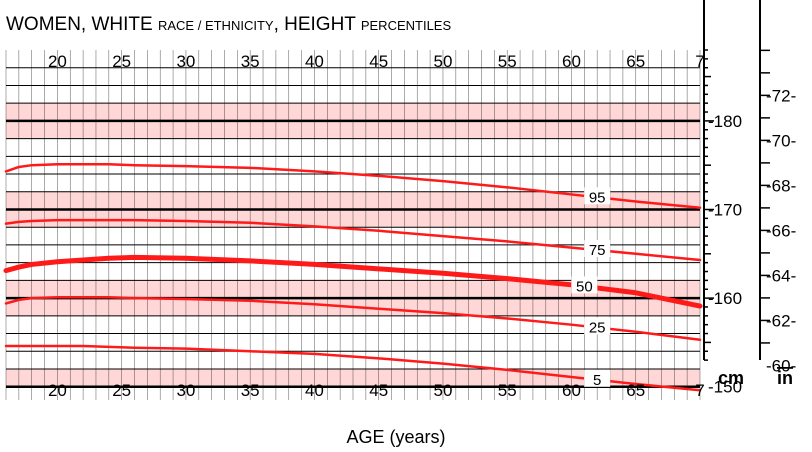  I want to click on inch-tick-label: -64-, so click(781, 275).